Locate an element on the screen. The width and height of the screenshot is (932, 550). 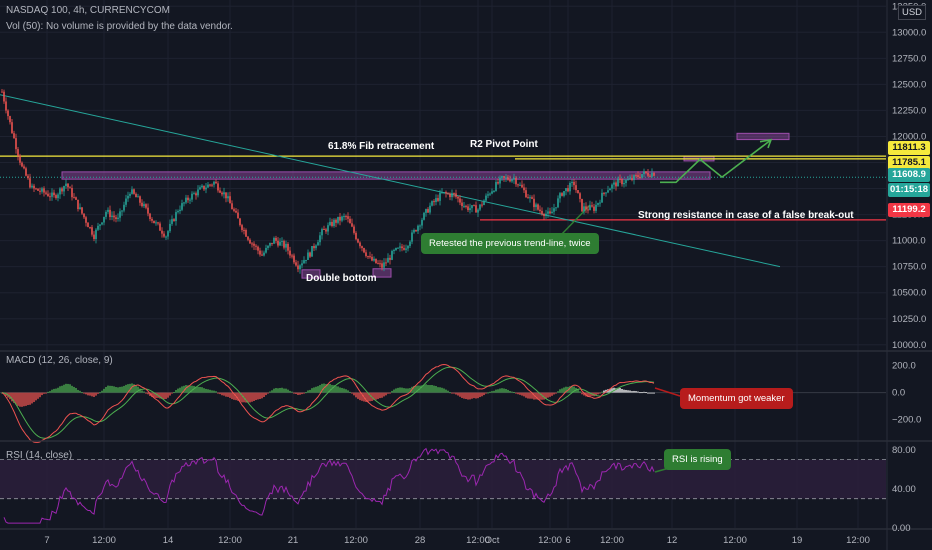
current-price-label: 11608.9 is located at coordinates (909, 175).